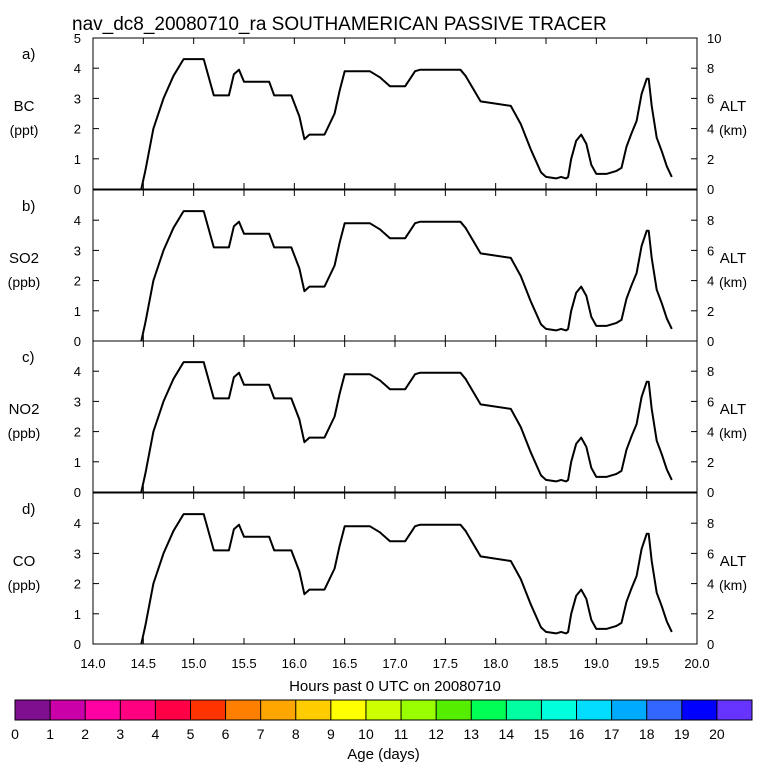  Describe the element at coordinates (50, 734) in the screenshot. I see `colorbar-tick-label: 1` at that location.